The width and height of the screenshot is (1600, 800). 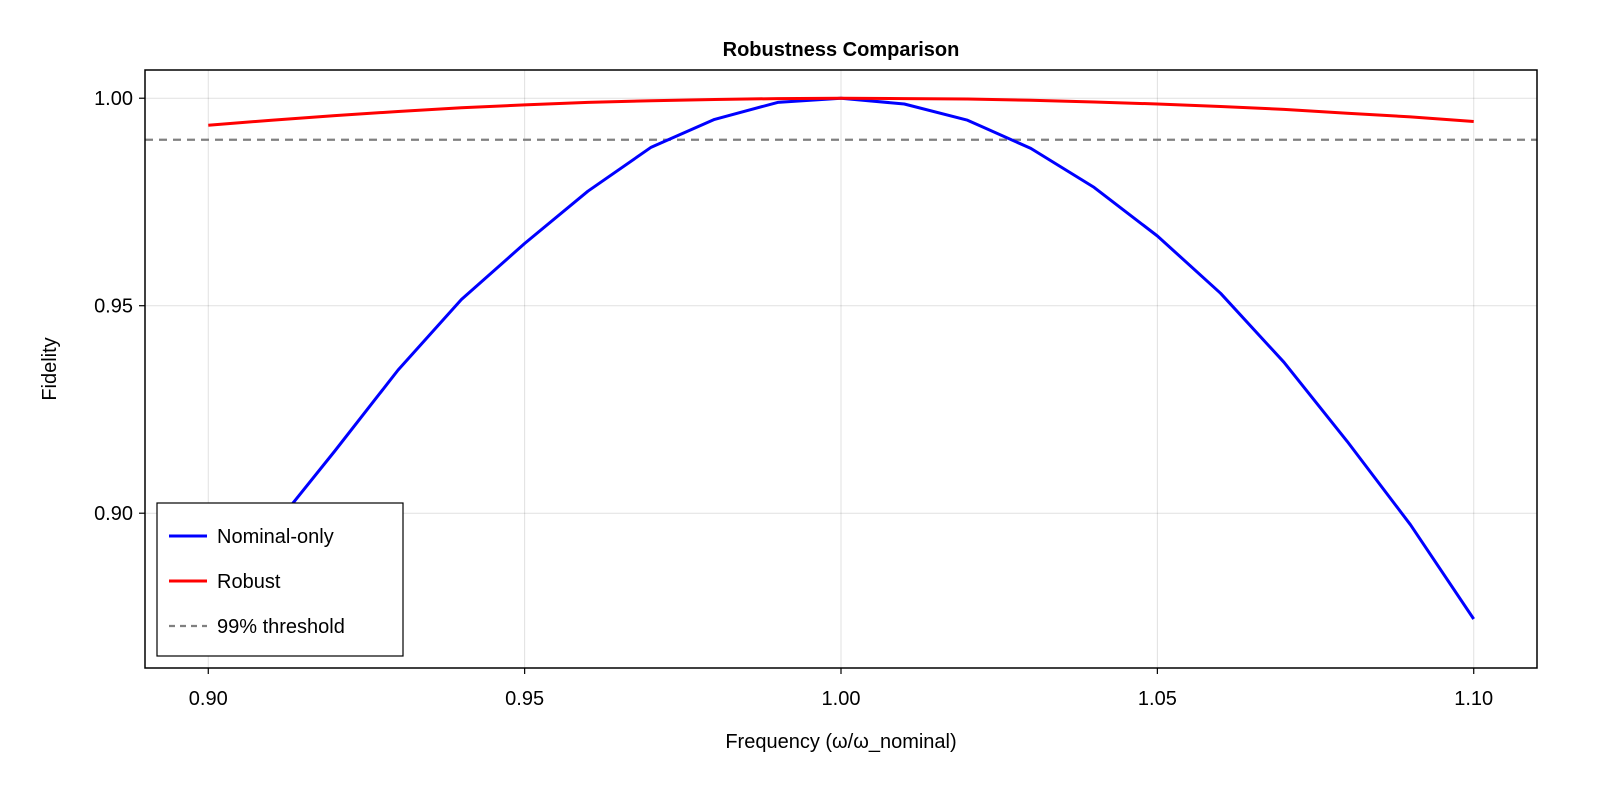 What do you see at coordinates (840, 742) in the screenshot?
I see `x-axis-label: Frequency (ω/ω_nominal)` at bounding box center [840, 742].